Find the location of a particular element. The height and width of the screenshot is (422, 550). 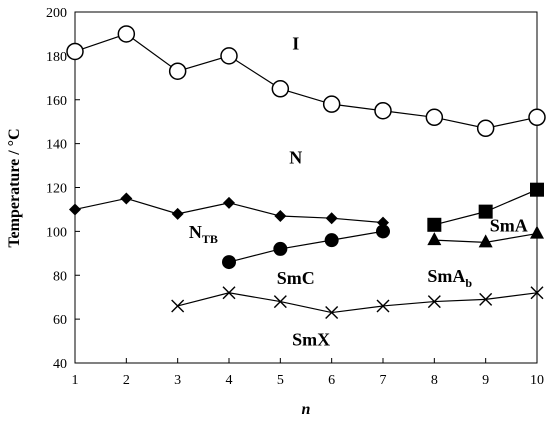

series-cross is located at coordinates (357, 303).